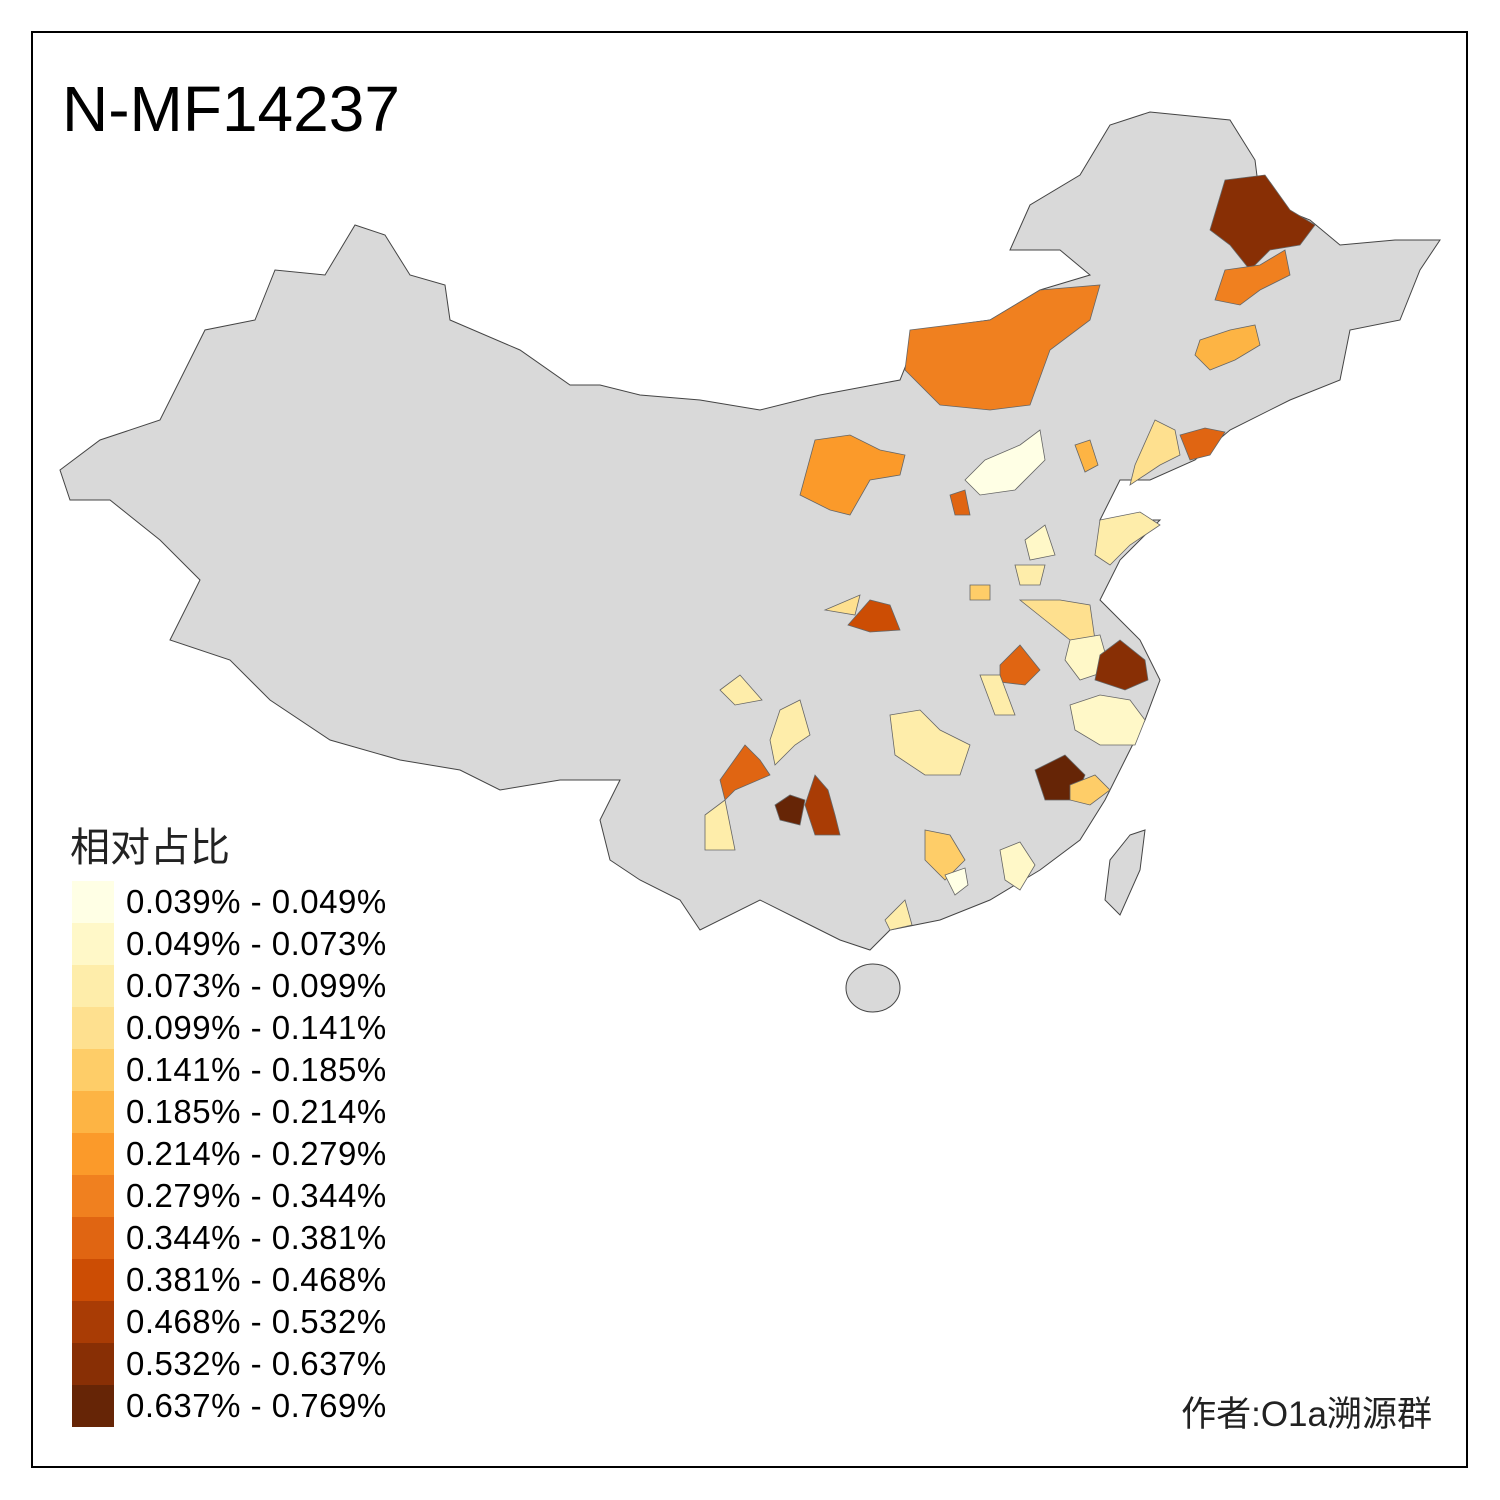 This screenshot has height=1500, width=1500. Describe the element at coordinates (1306, 1414) in the screenshot. I see `author-credit: 作者:O1a溯源群` at that location.